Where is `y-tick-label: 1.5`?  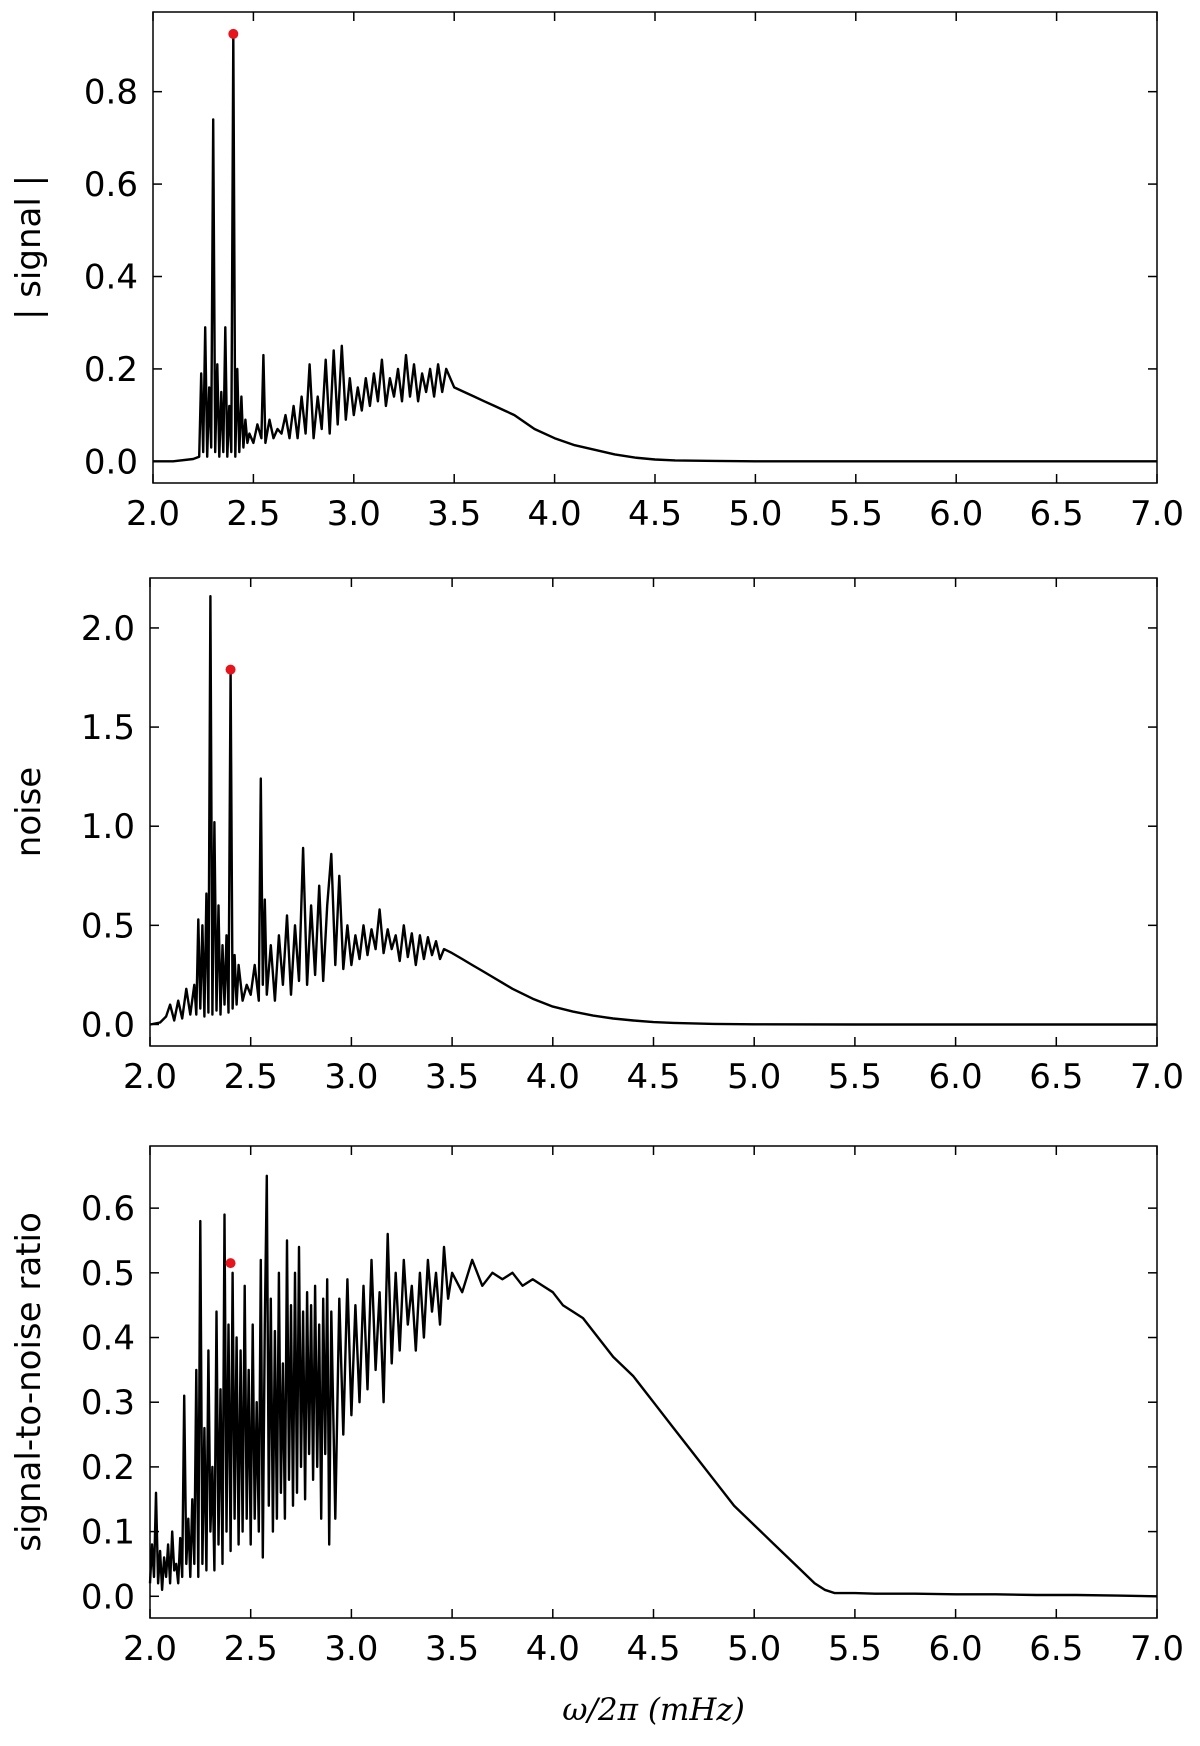
y-tick-label: 1.5 is located at coordinates (108, 728).